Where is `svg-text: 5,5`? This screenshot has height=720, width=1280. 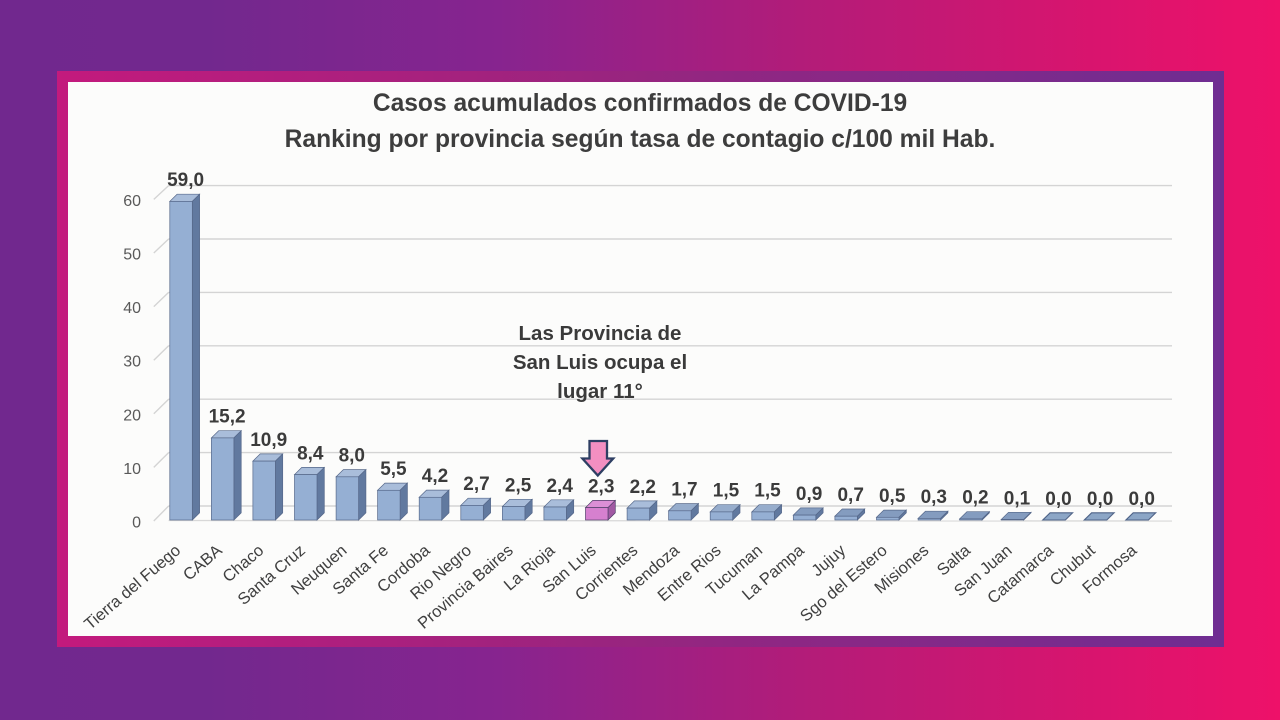 svg-text: 5,5 is located at coordinates (393, 469).